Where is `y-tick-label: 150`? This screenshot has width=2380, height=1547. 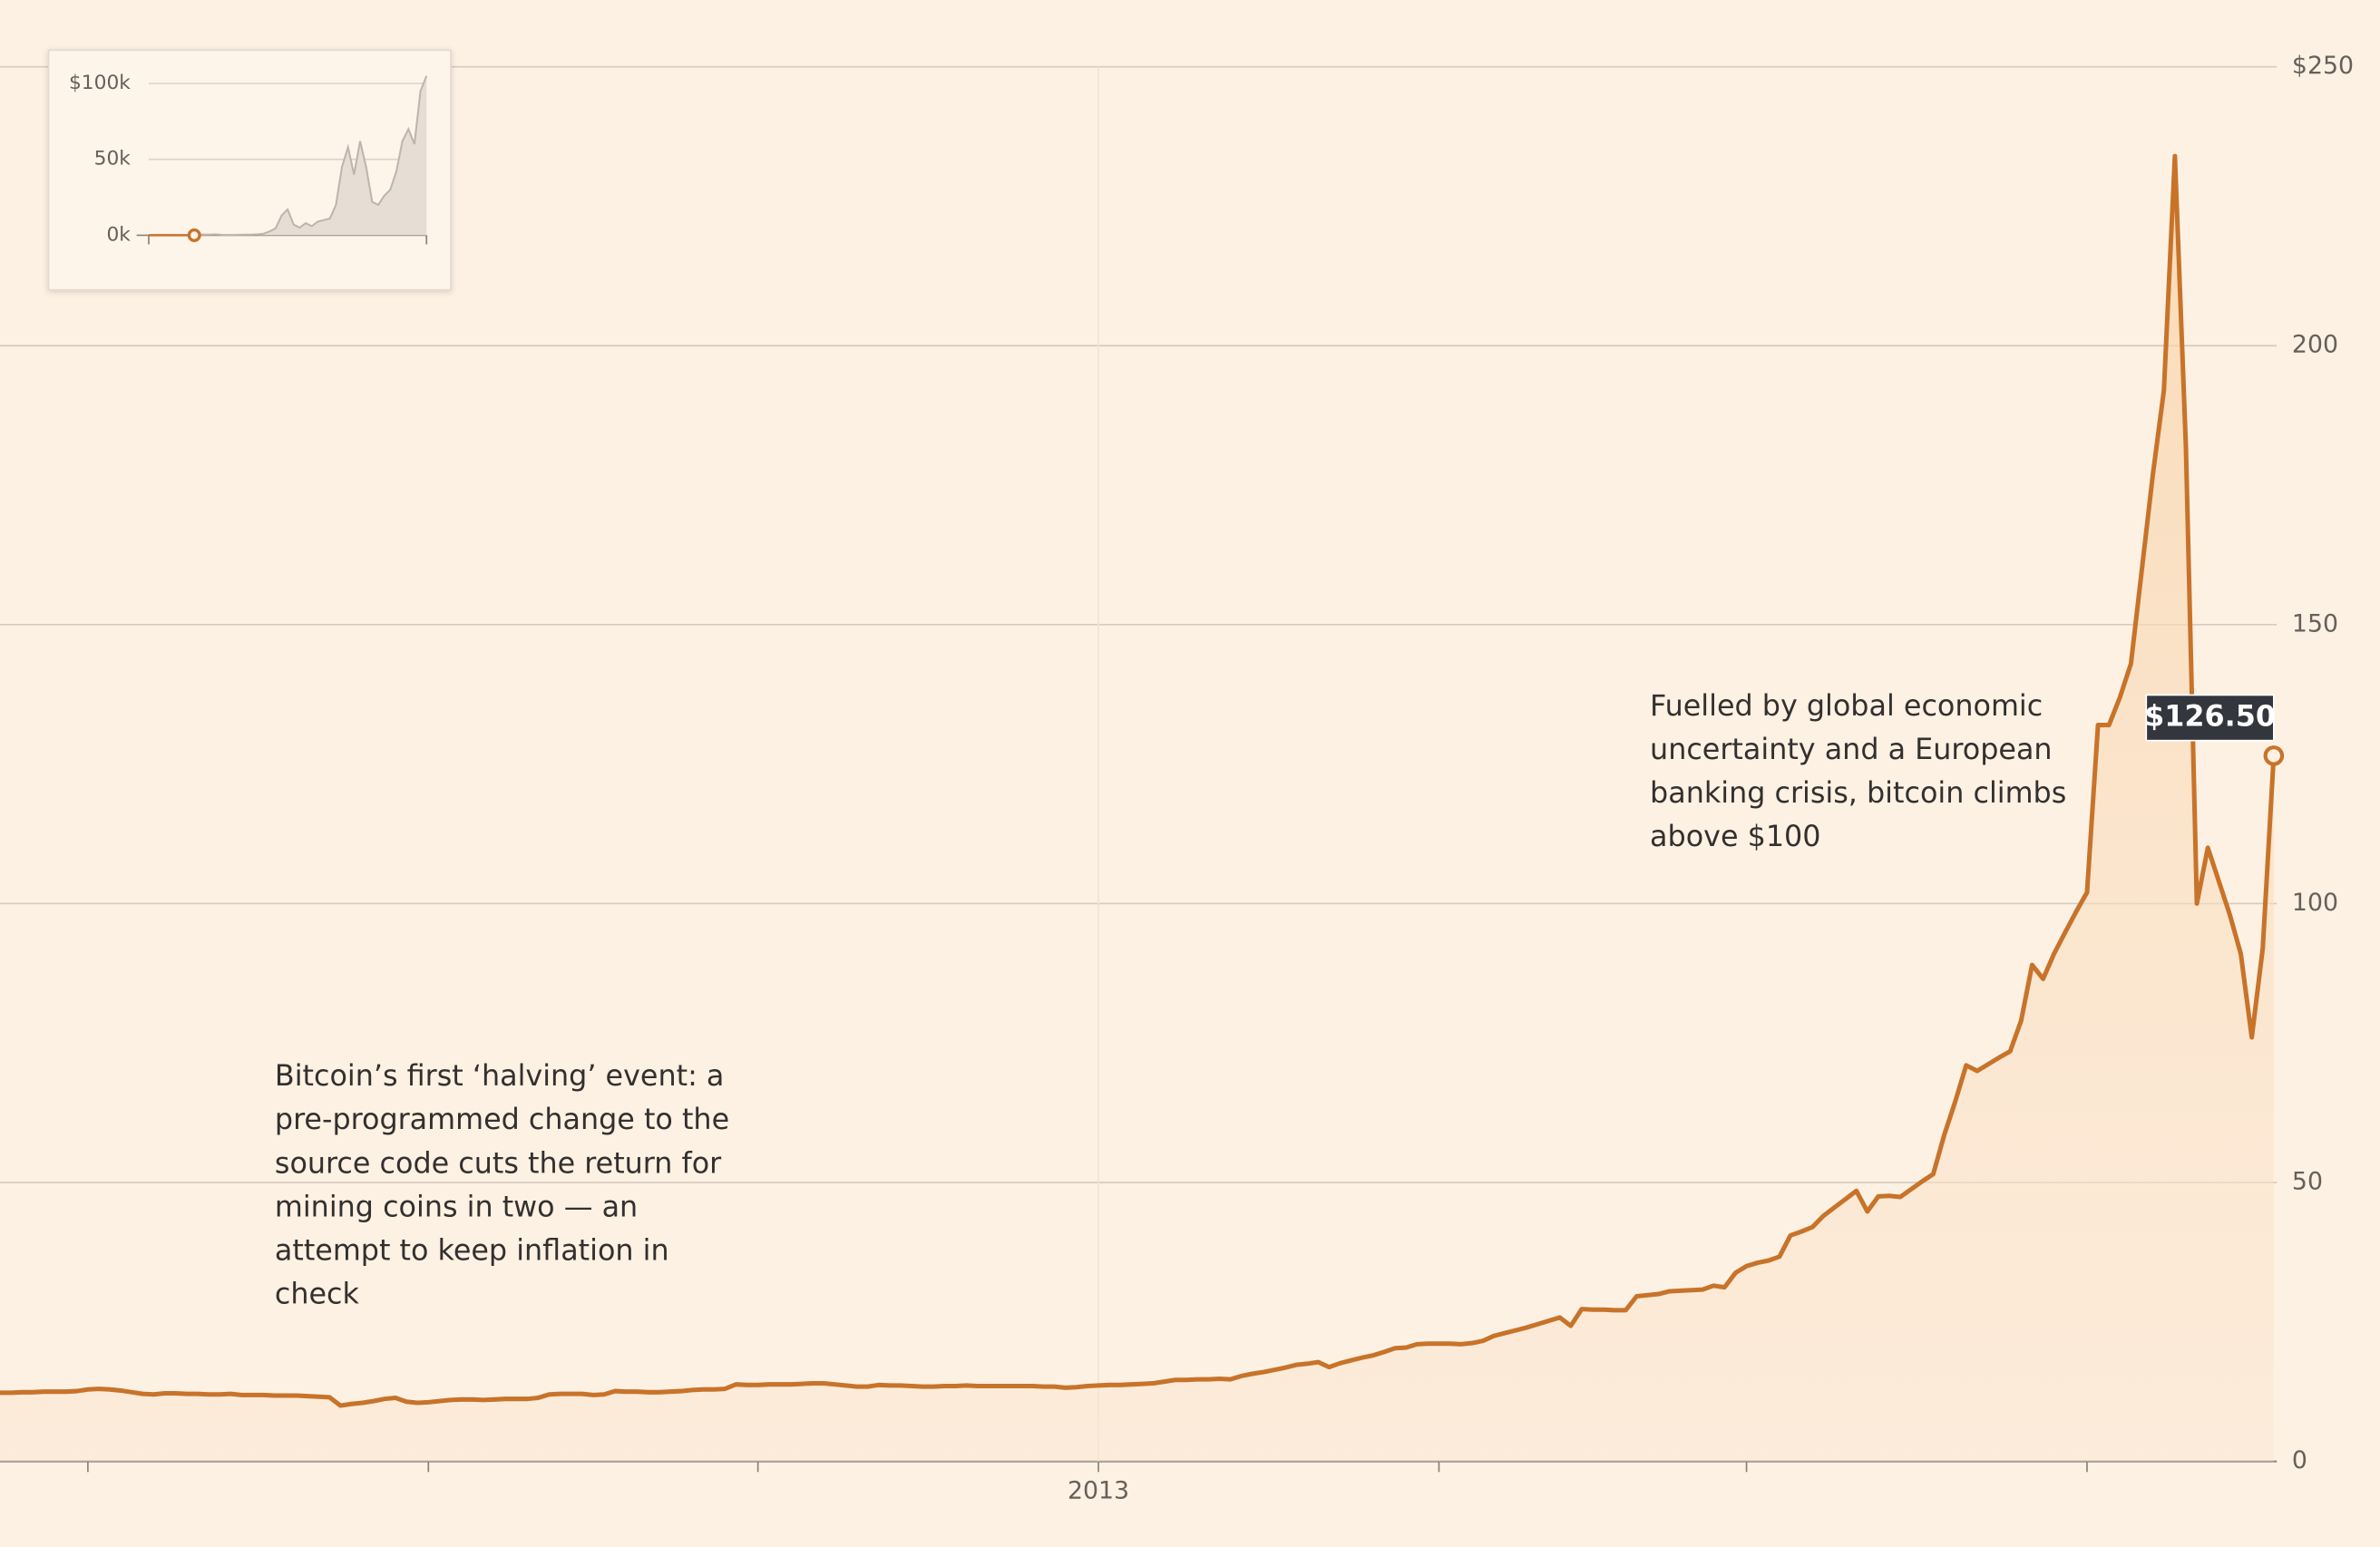
y-tick-label: 150 is located at coordinates (2315, 623).